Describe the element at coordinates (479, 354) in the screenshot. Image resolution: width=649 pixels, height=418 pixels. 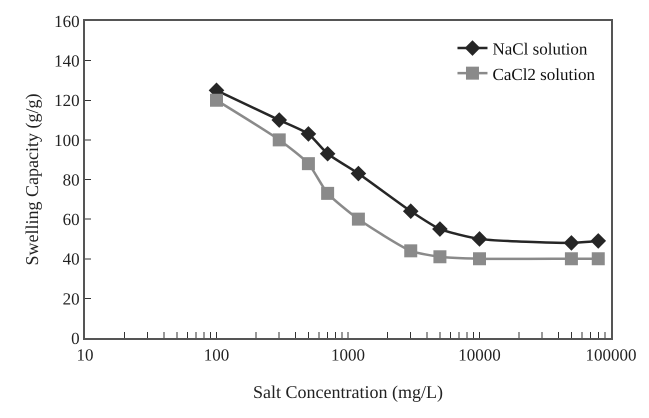
I see `x-tick-label: 10000` at that location.